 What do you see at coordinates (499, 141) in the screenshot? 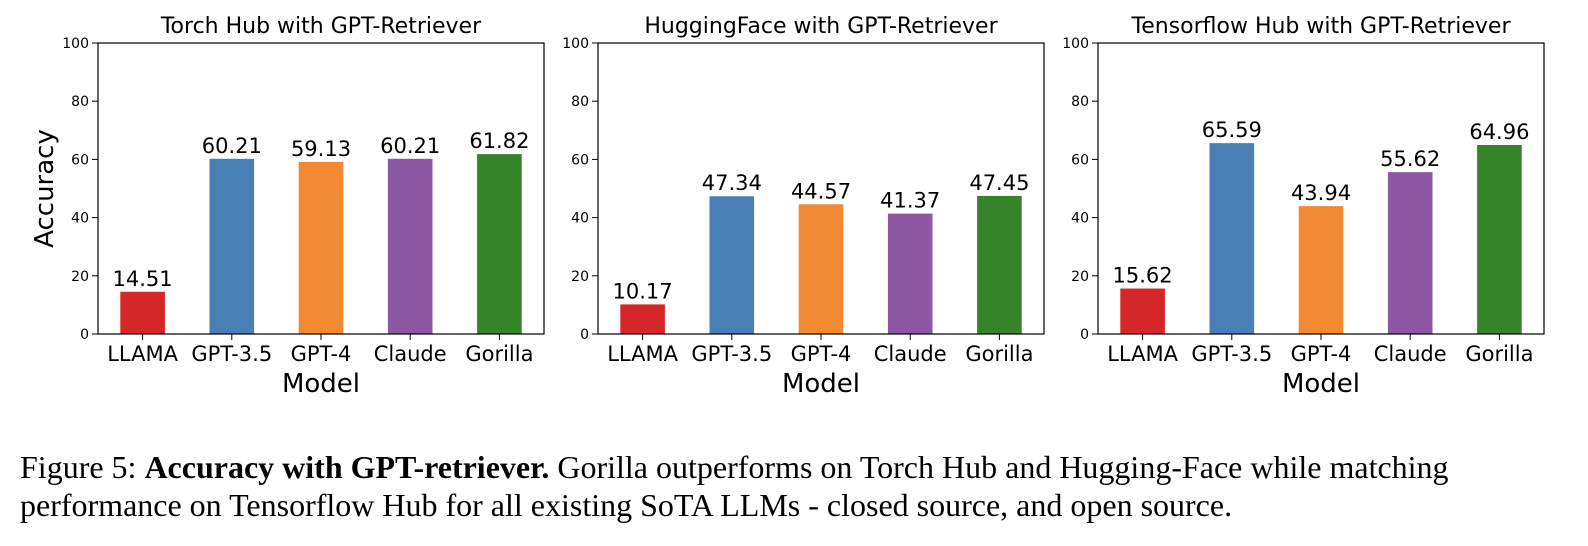
I see `value-label: 61.82` at bounding box center [499, 141].